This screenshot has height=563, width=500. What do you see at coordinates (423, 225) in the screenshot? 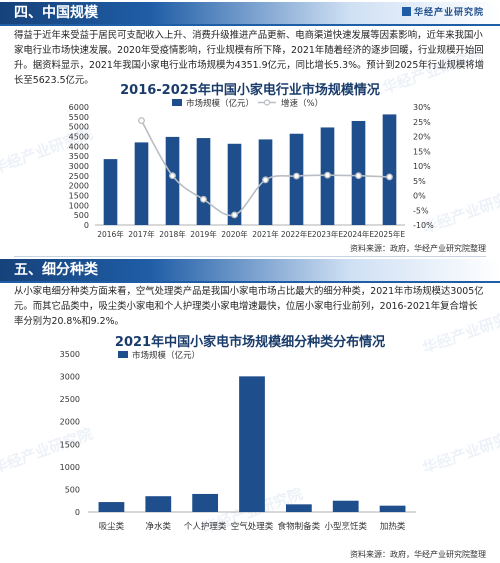
I see `y2-tick-label: -10%` at bounding box center [423, 225].